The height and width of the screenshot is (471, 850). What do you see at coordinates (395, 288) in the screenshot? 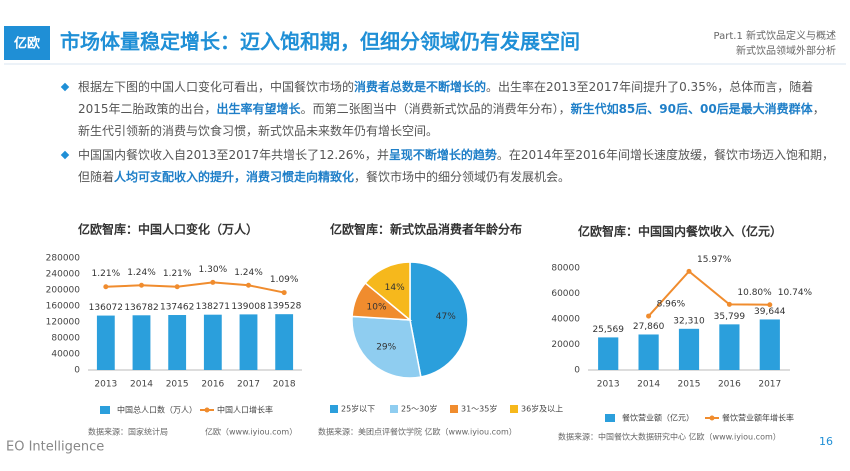
I see `data-label: 14%` at bounding box center [395, 288].